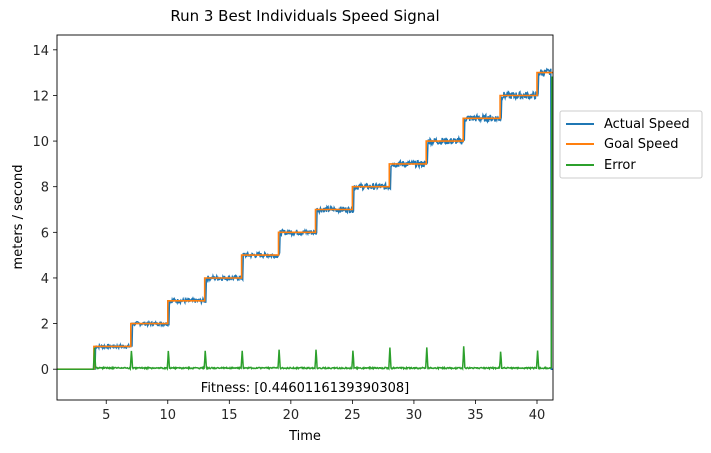 This screenshot has height=453, width=711. I want to click on fitness-annotation: Fitness: [0.4460116139390308], so click(305, 388).